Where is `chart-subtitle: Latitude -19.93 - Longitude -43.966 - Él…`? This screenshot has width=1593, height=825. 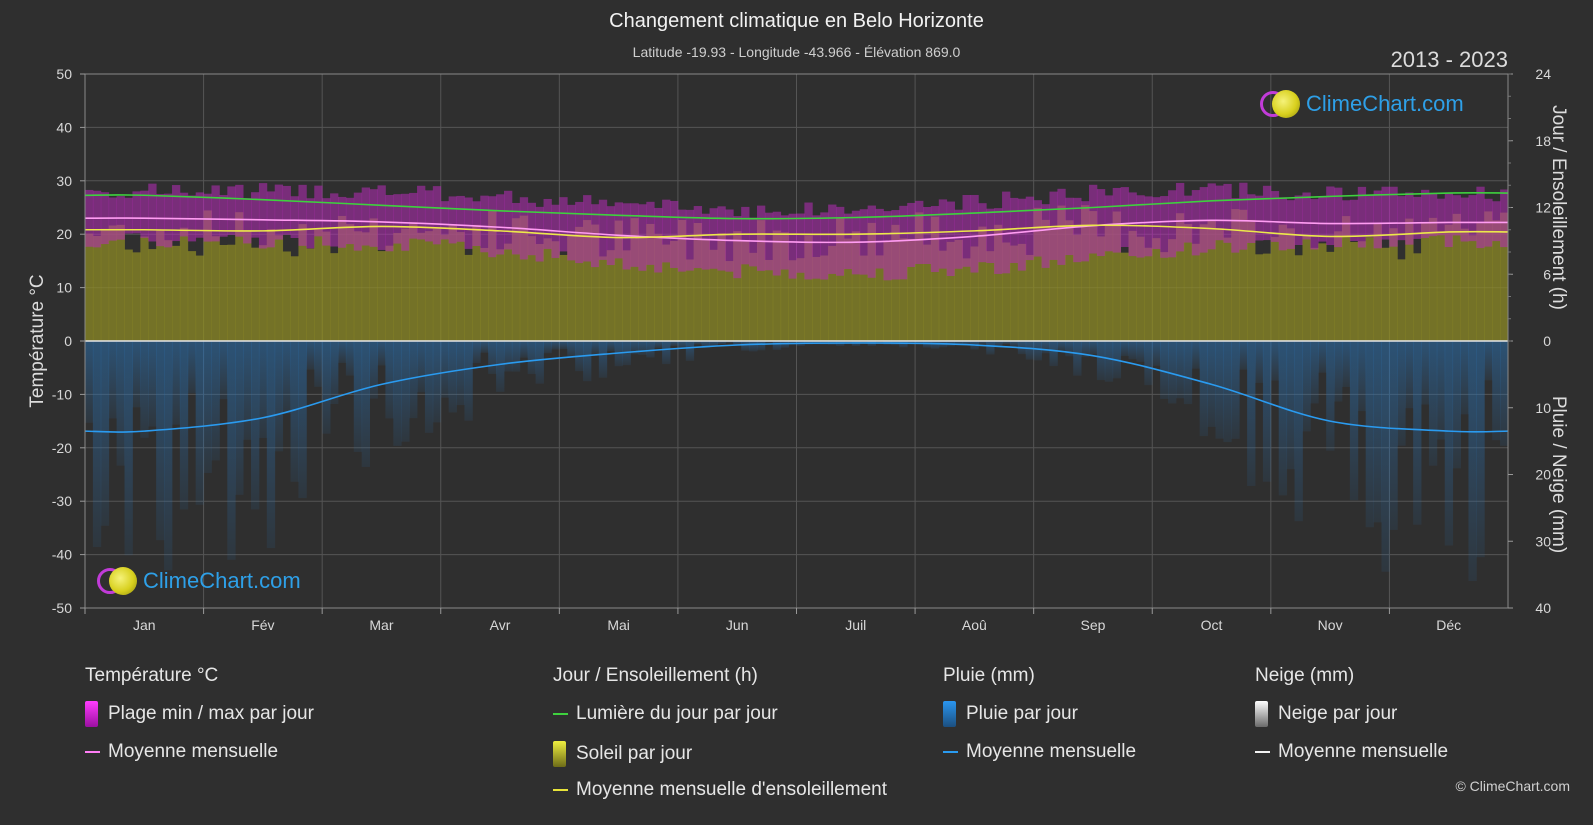
chart-subtitle: Latitude -19.93 - Longitude -43.966 - Él… is located at coordinates (796, 52).